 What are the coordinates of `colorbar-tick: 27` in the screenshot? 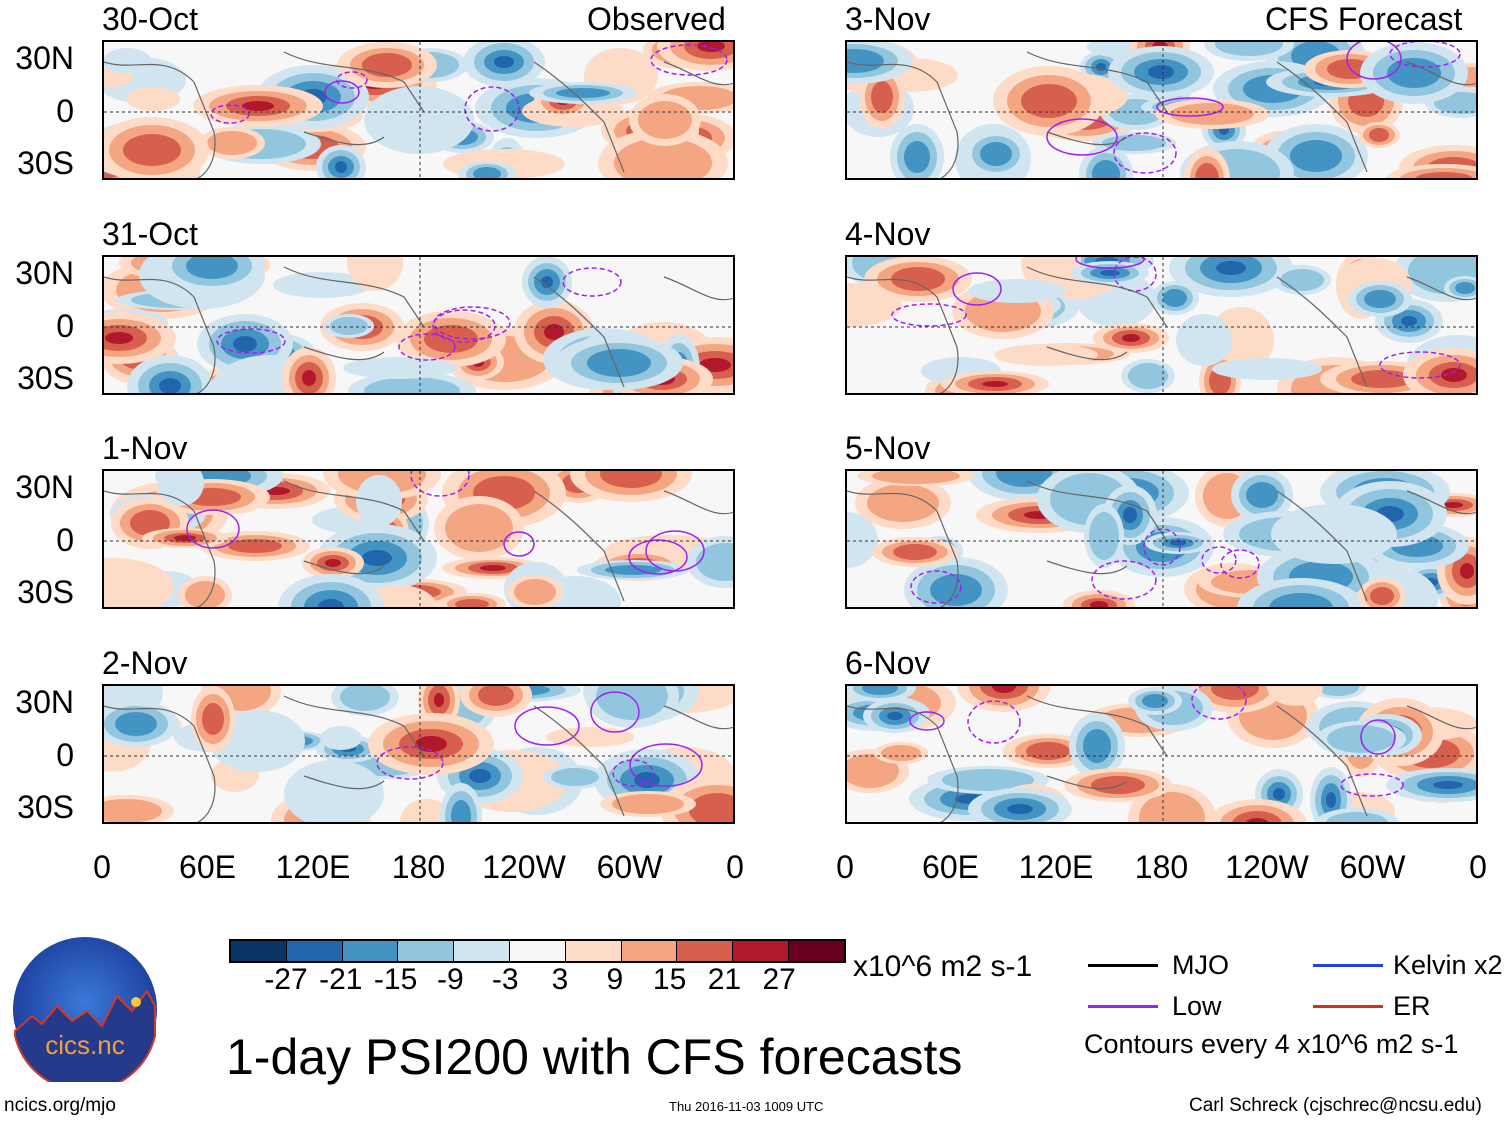 It's located at (779, 979).